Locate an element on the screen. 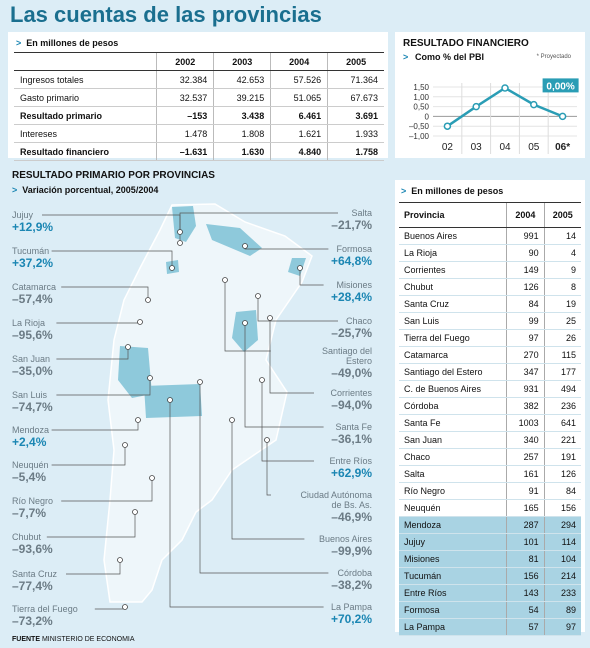 The image size is (590, 648). table-row: Río Negro 91 84 is located at coordinates (490, 491).